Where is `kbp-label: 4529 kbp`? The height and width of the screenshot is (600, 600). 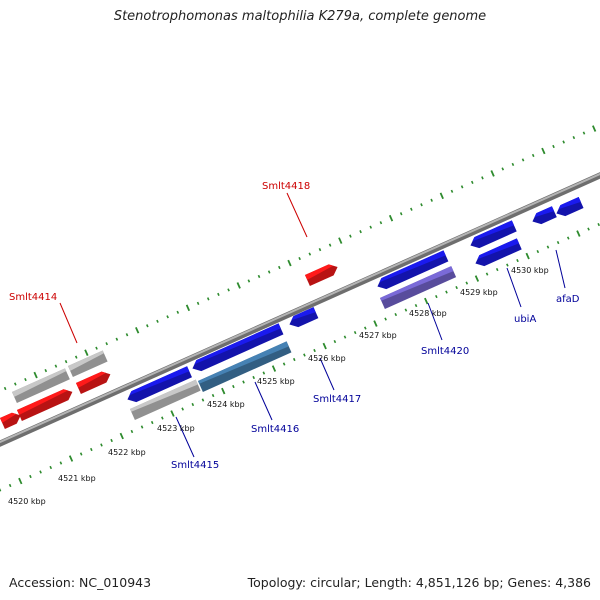
kbp-label: 4529 kbp is located at coordinates (479, 292).